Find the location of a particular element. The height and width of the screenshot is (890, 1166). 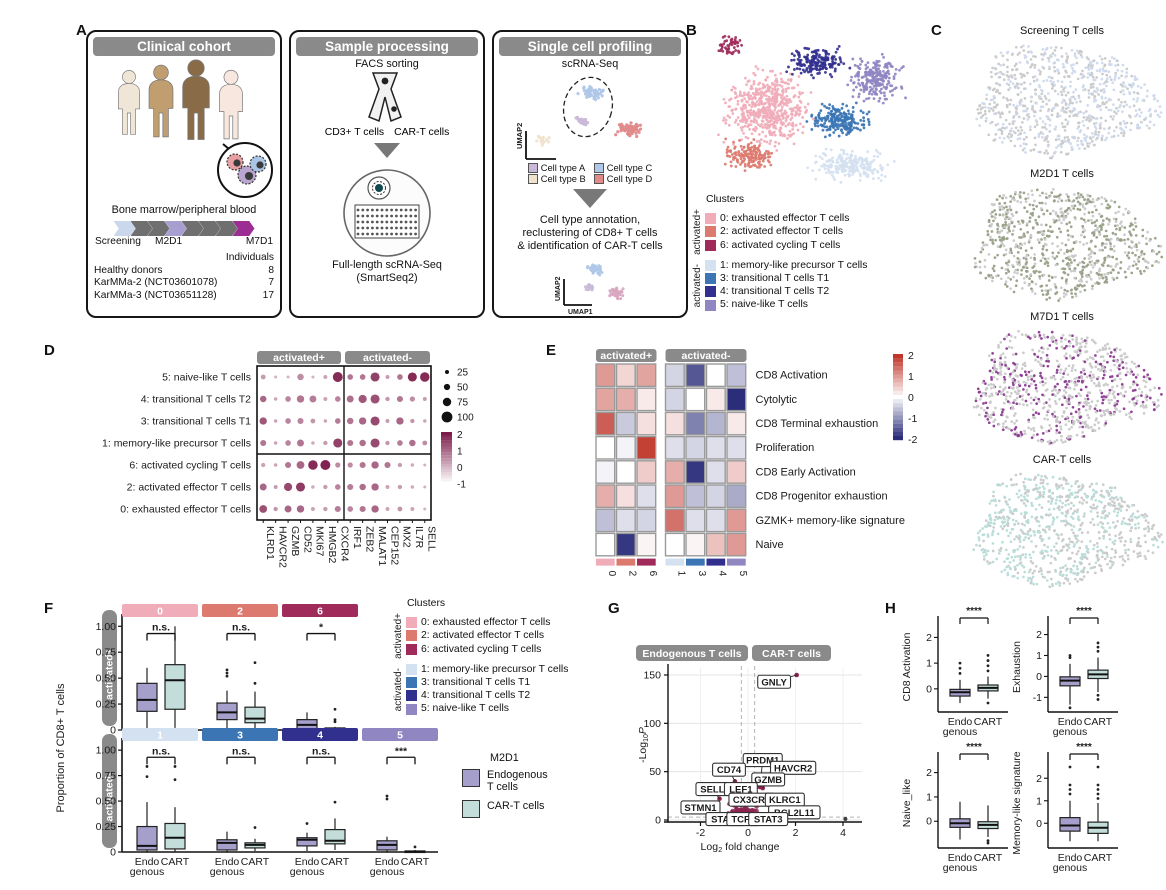

cluster-legend-item: 0: exhausted effector T cells is located at coordinates (478, 622).